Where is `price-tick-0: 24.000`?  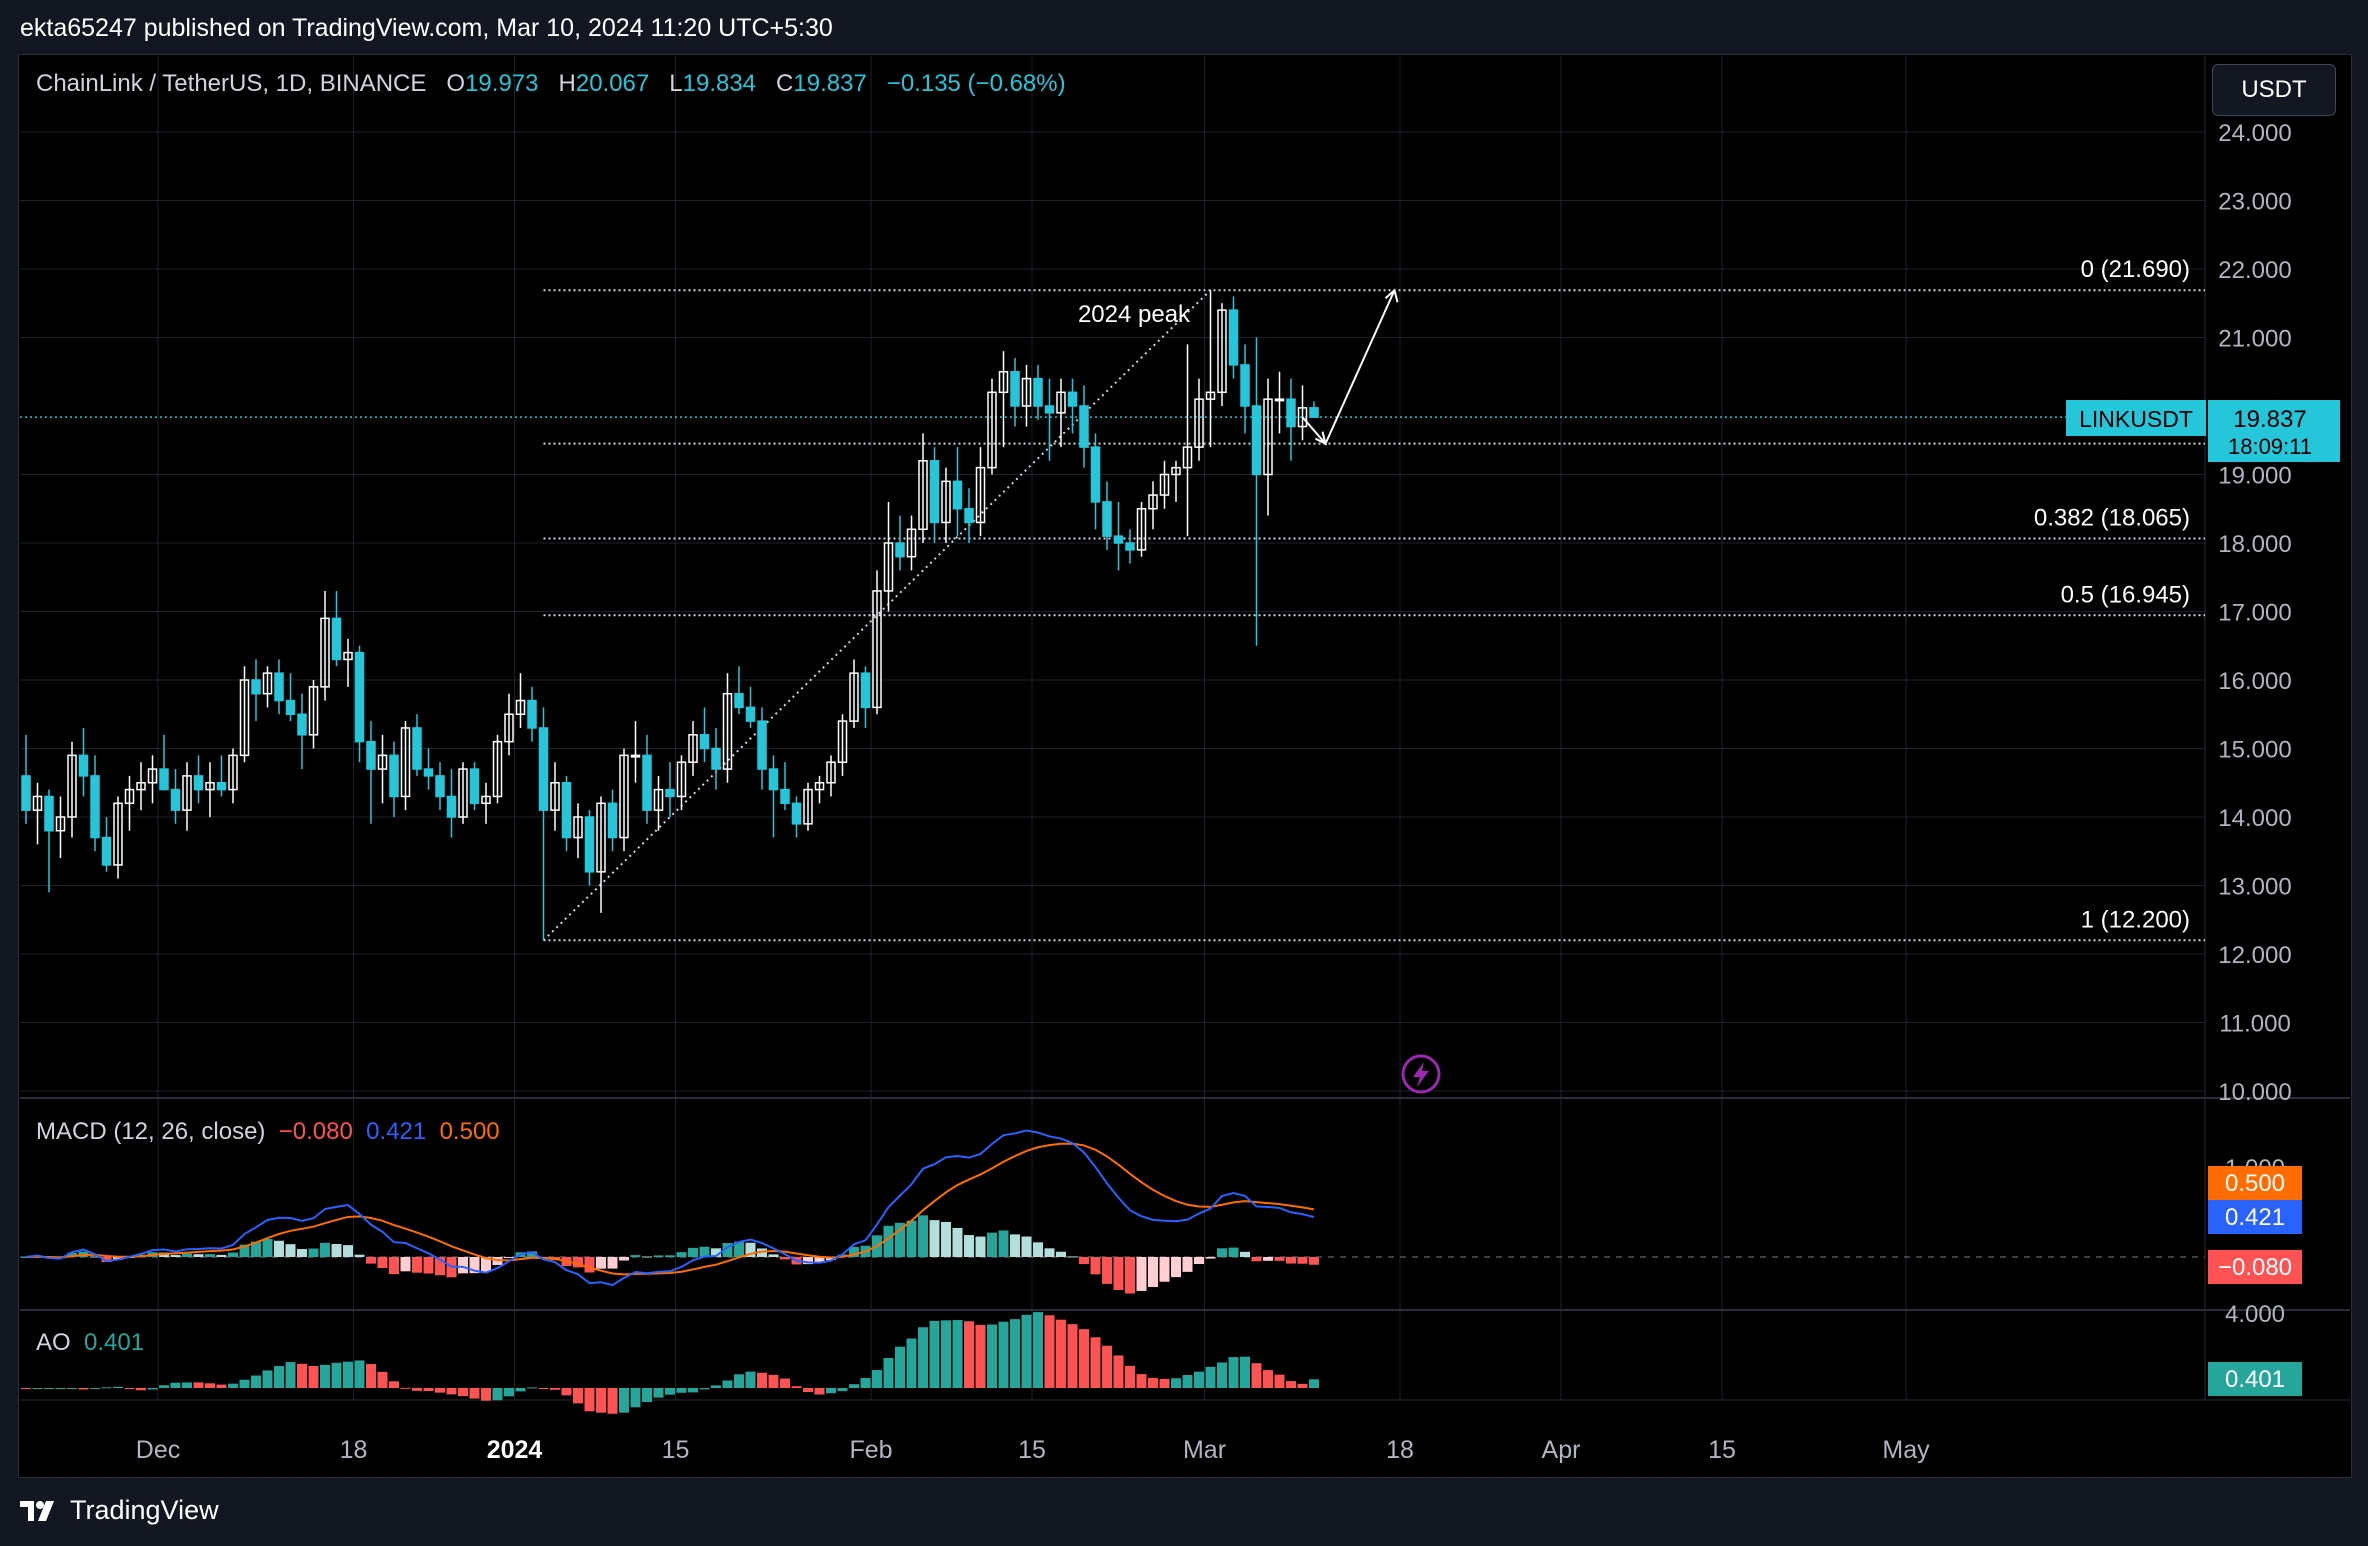 price-tick-0: 24.000 is located at coordinates (2254, 133).